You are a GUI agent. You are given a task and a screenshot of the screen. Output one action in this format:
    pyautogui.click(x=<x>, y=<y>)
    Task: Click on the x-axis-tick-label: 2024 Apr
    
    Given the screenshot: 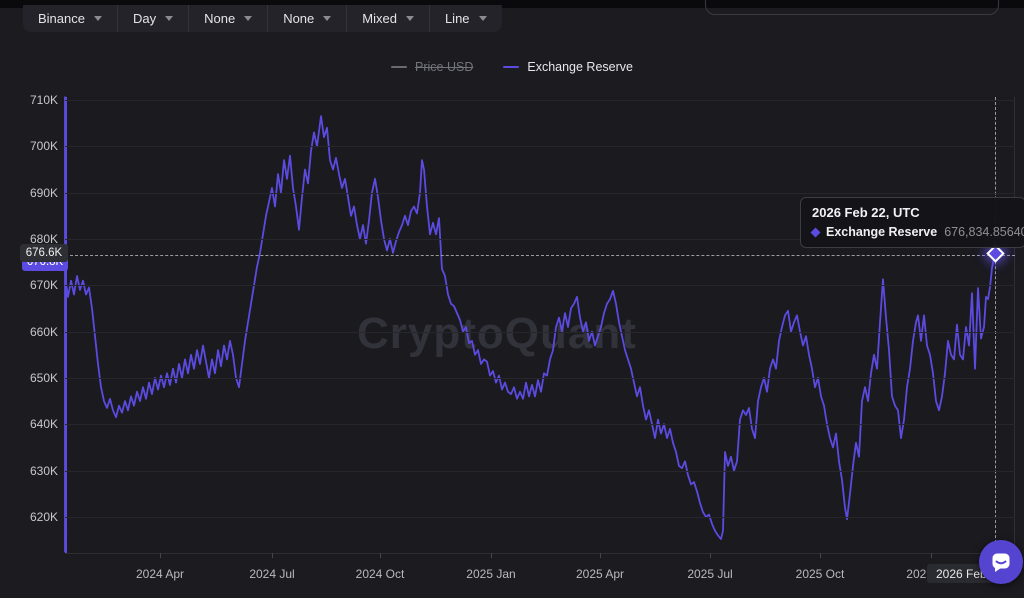 What is the action you would take?
    pyautogui.click(x=160, y=574)
    